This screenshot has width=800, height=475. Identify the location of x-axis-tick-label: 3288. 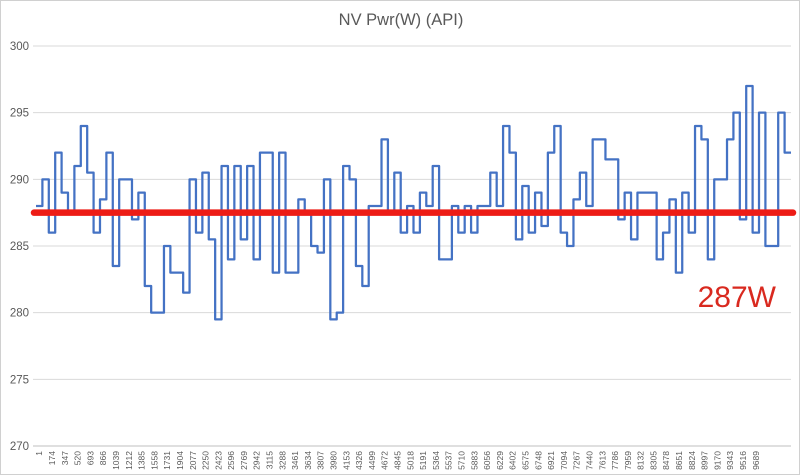
(282, 460).